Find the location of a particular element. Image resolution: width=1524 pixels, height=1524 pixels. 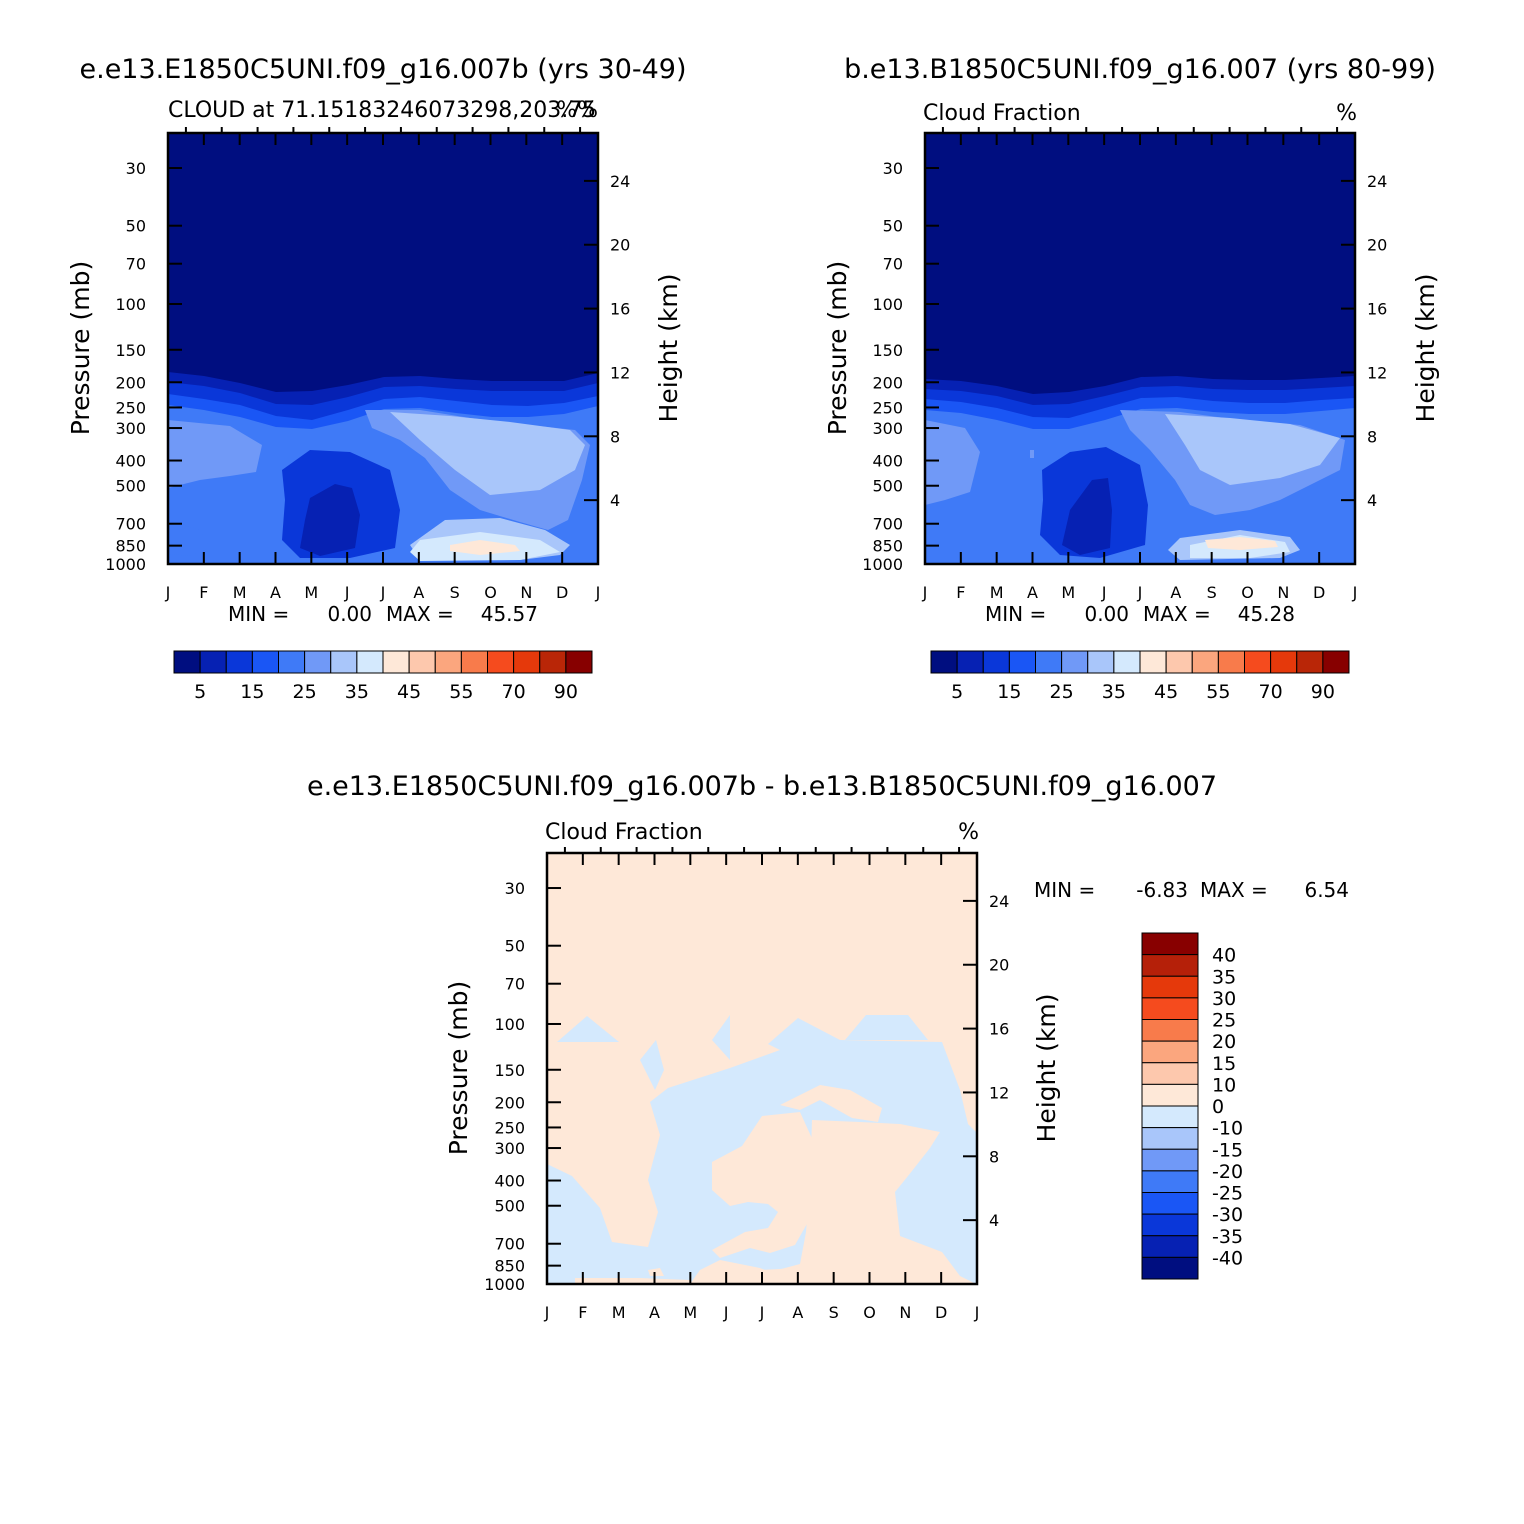

subtitle-right: %% is located at coordinates (577, 110).